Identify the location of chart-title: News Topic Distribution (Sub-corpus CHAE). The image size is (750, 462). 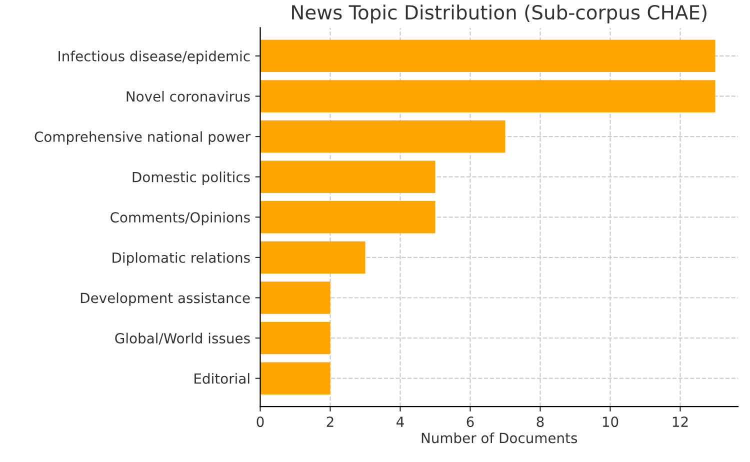
(499, 14).